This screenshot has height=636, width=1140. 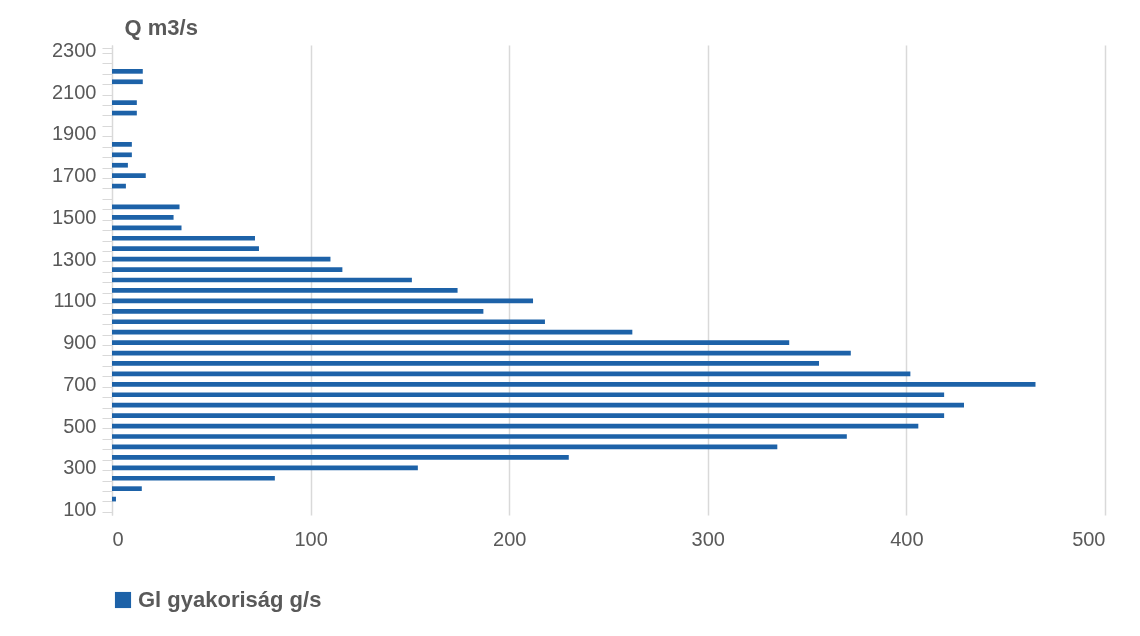 What do you see at coordinates (74, 49) in the screenshot?
I see `y-tick-label: 2300` at bounding box center [74, 49].